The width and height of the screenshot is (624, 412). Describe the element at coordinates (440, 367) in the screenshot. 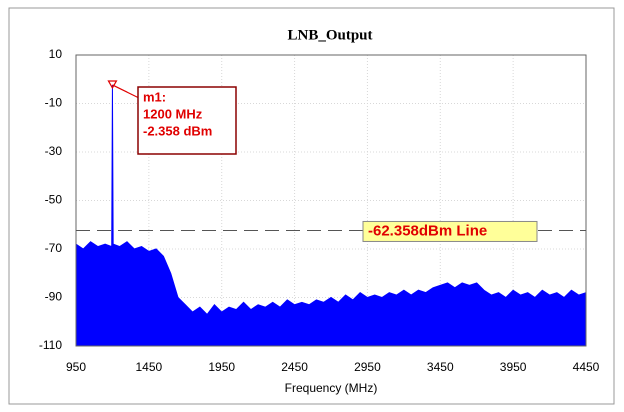

I see `x-tick-label: 3450` at that location.